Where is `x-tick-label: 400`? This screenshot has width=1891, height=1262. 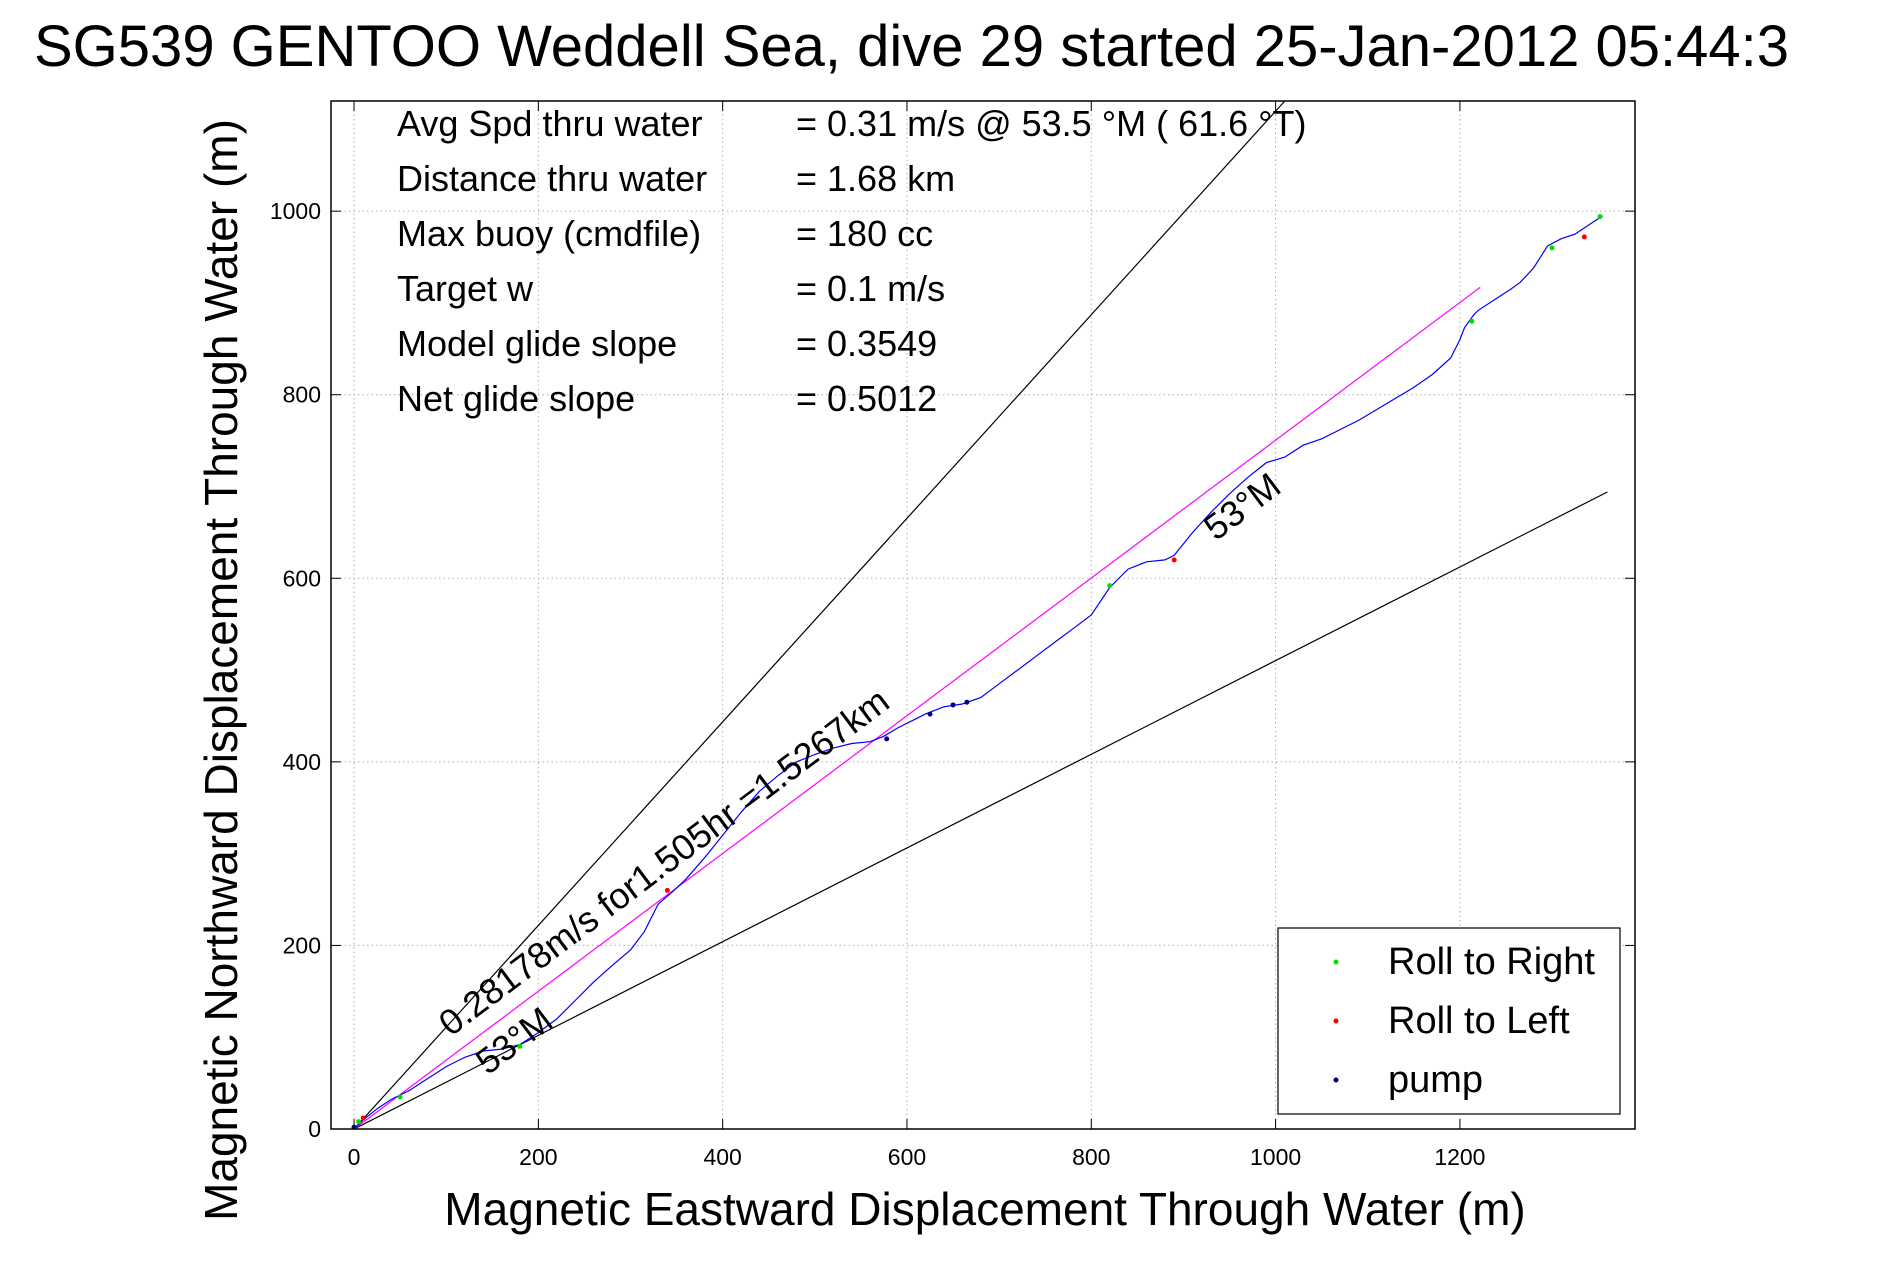 x-tick-label: 400 is located at coordinates (722, 1157).